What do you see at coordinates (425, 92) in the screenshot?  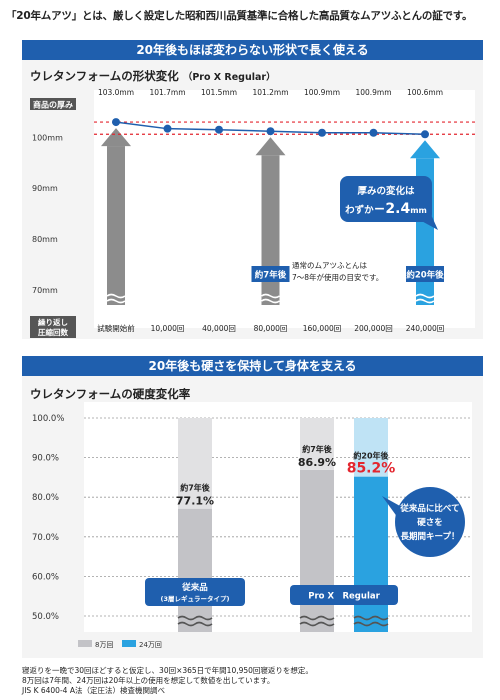 I see `value-label: 100.6mm` at bounding box center [425, 92].